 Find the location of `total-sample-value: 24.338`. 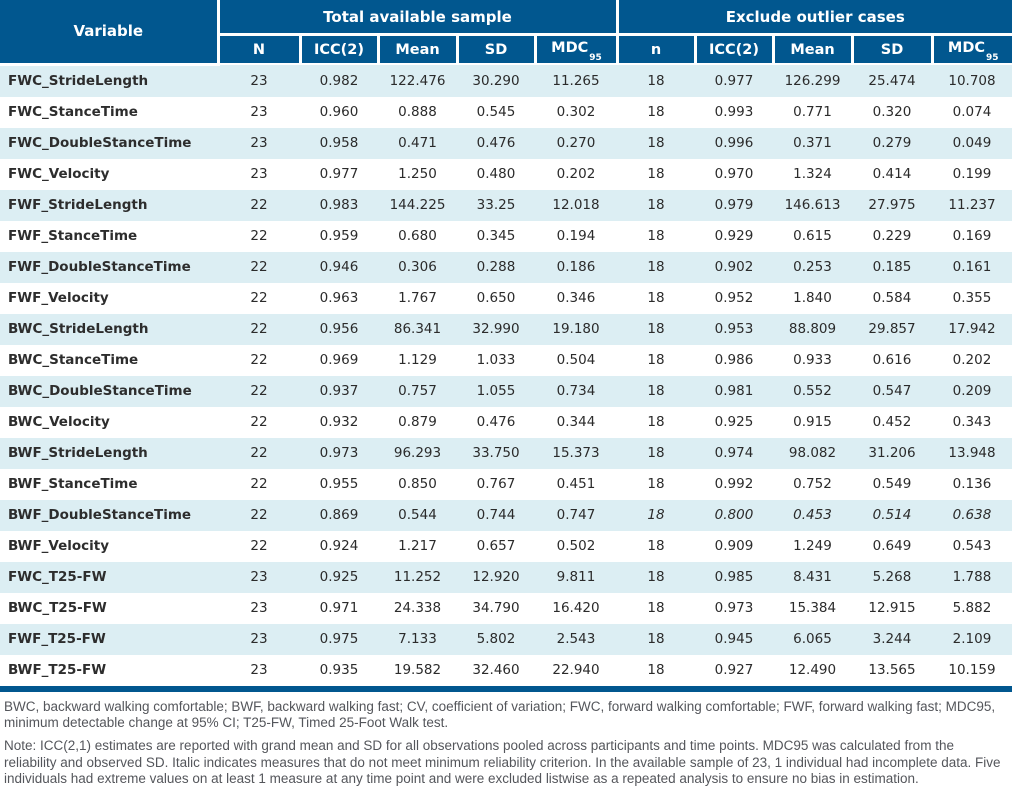

total-sample-value: 24.338 is located at coordinates (417, 608).